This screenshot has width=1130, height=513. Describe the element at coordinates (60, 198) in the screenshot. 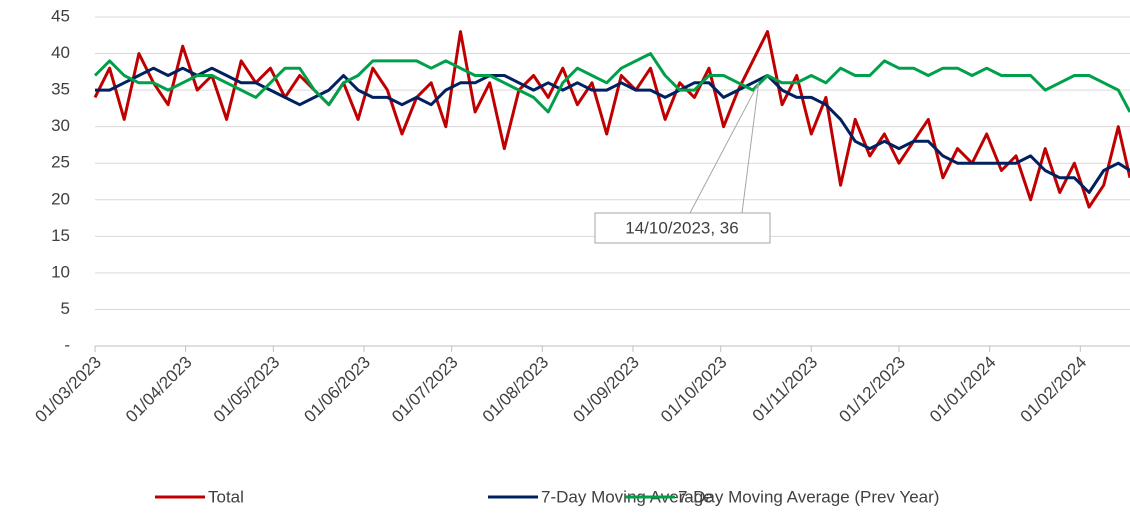

I see `y-tick-label: 20` at that location.